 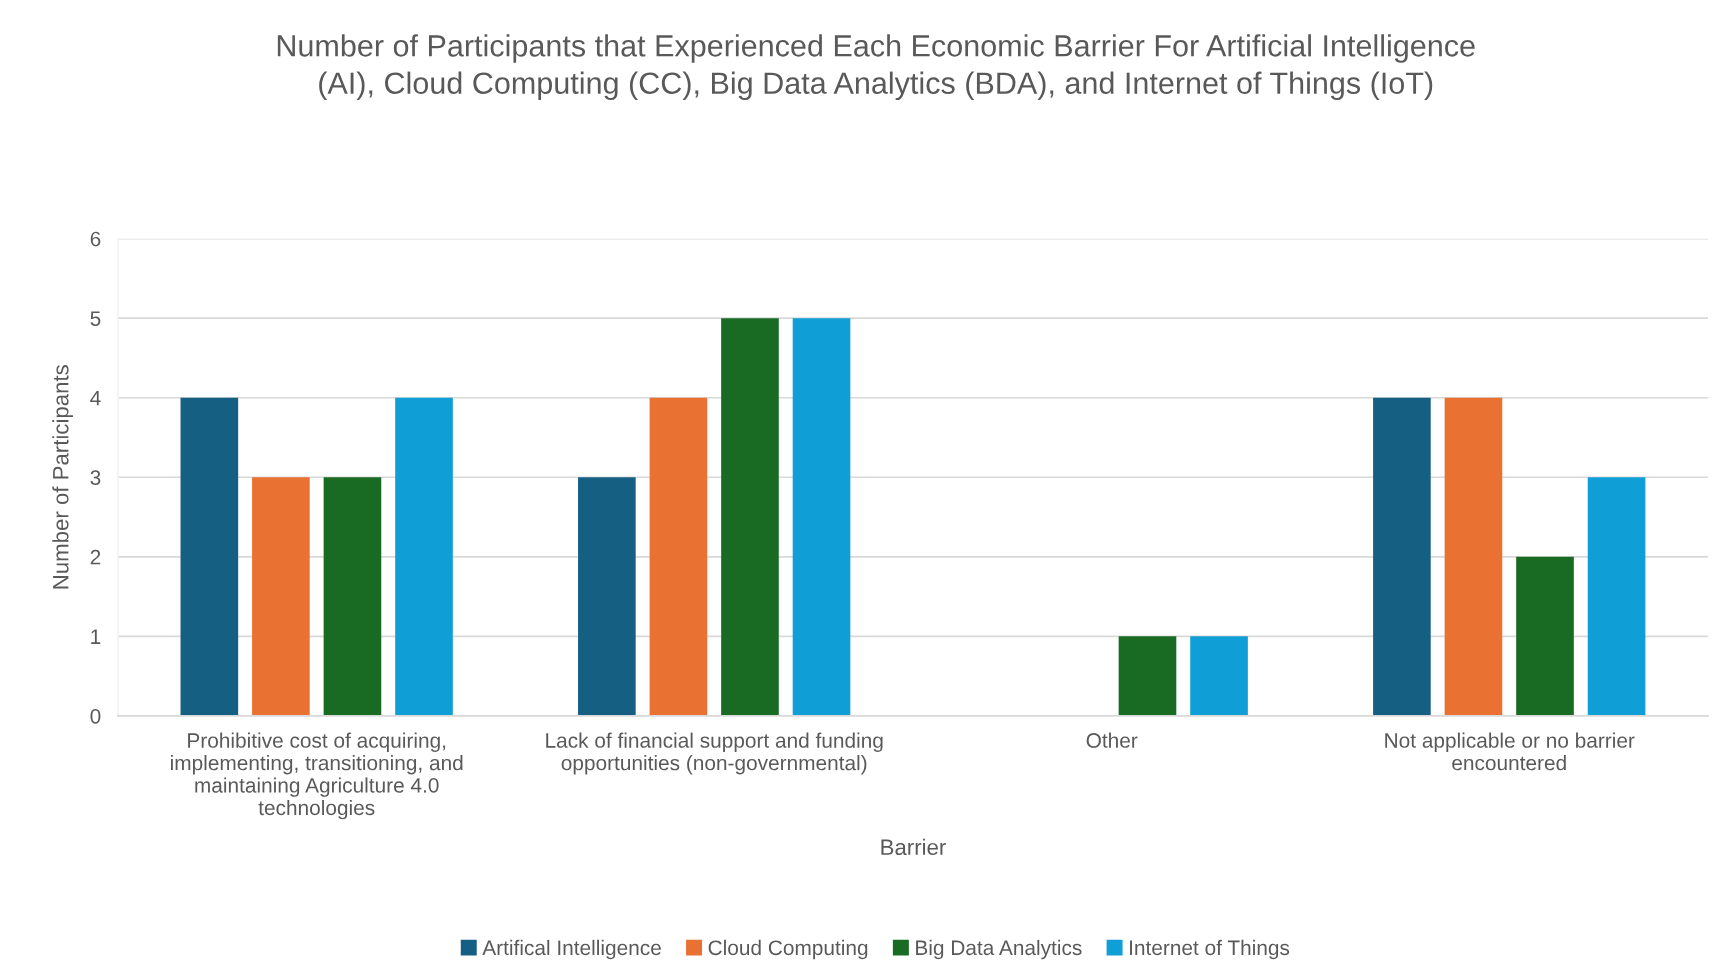 I want to click on y-tick-label: 1, so click(x=96, y=636).